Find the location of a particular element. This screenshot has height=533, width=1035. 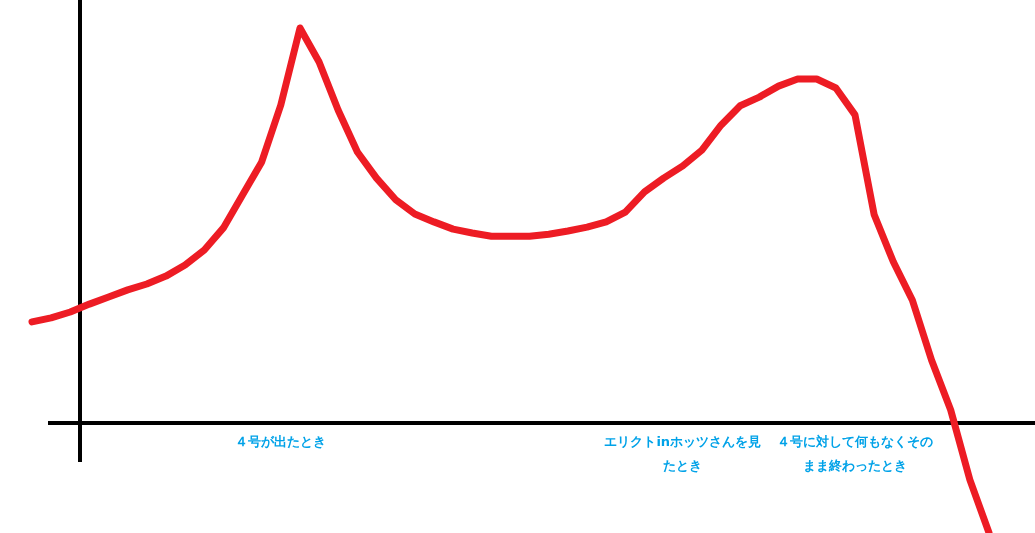

x-tick-label: ４号に対して何もなくそのまま終わったとき is located at coordinates (855, 453).